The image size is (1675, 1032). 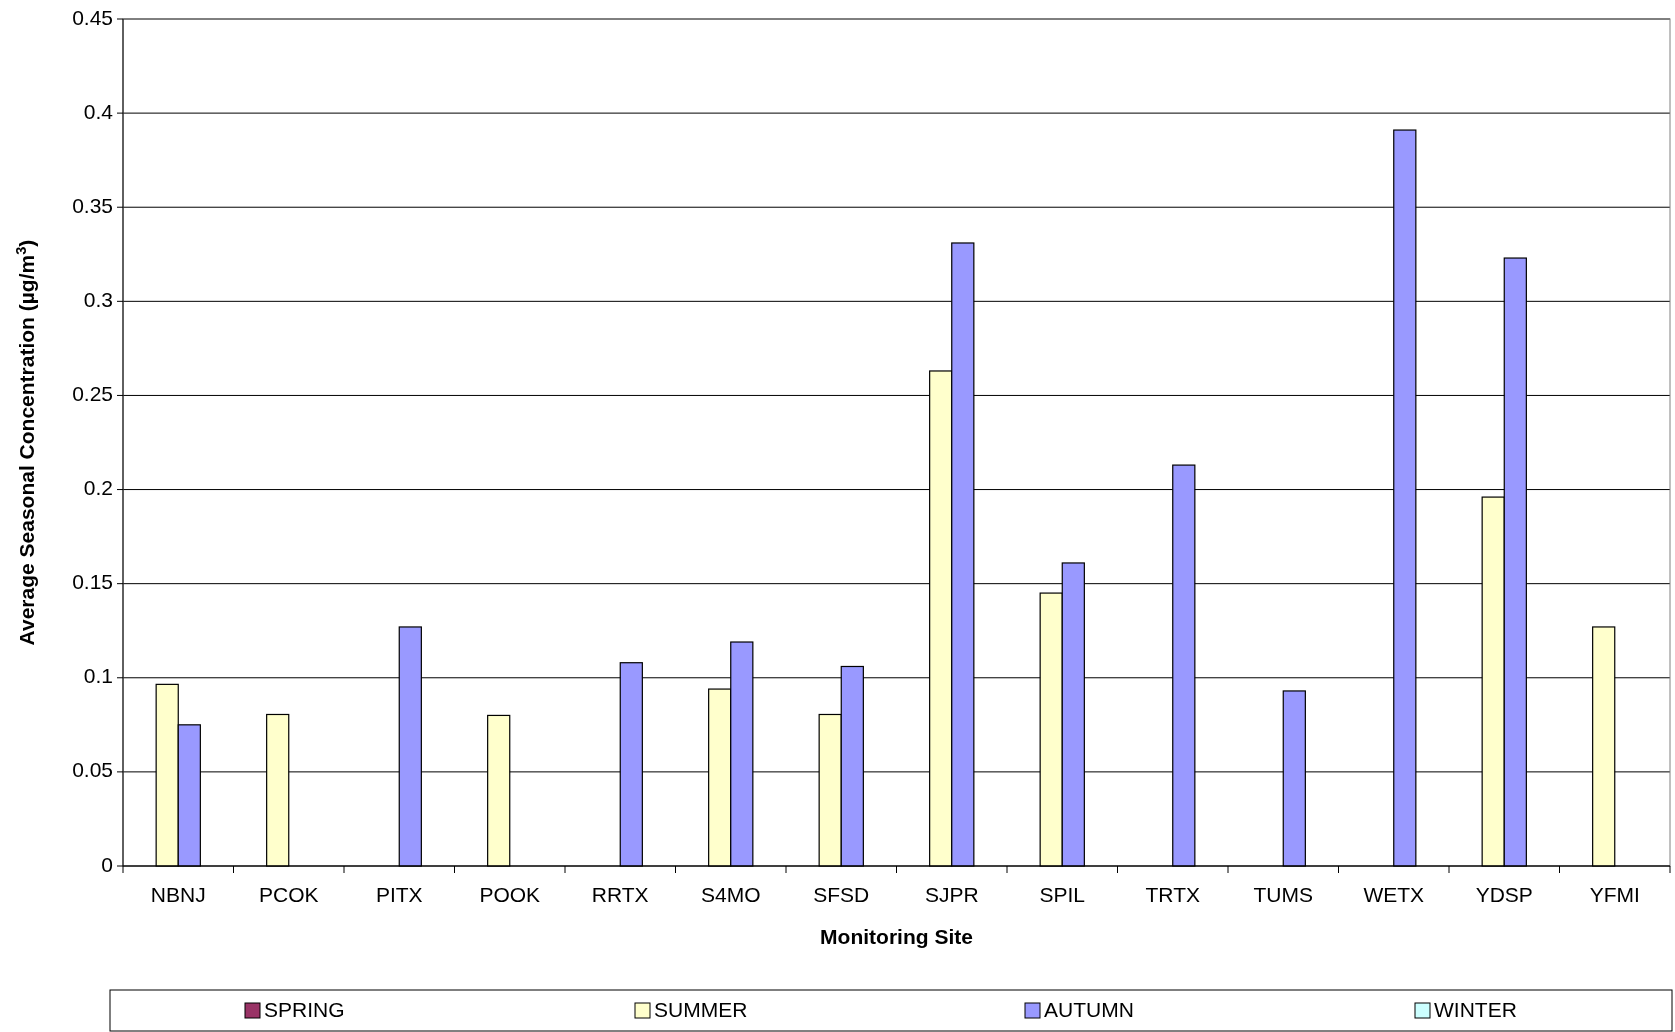 What do you see at coordinates (92, 582) in the screenshot?
I see `y-tick-label: 0.15` at bounding box center [92, 582].